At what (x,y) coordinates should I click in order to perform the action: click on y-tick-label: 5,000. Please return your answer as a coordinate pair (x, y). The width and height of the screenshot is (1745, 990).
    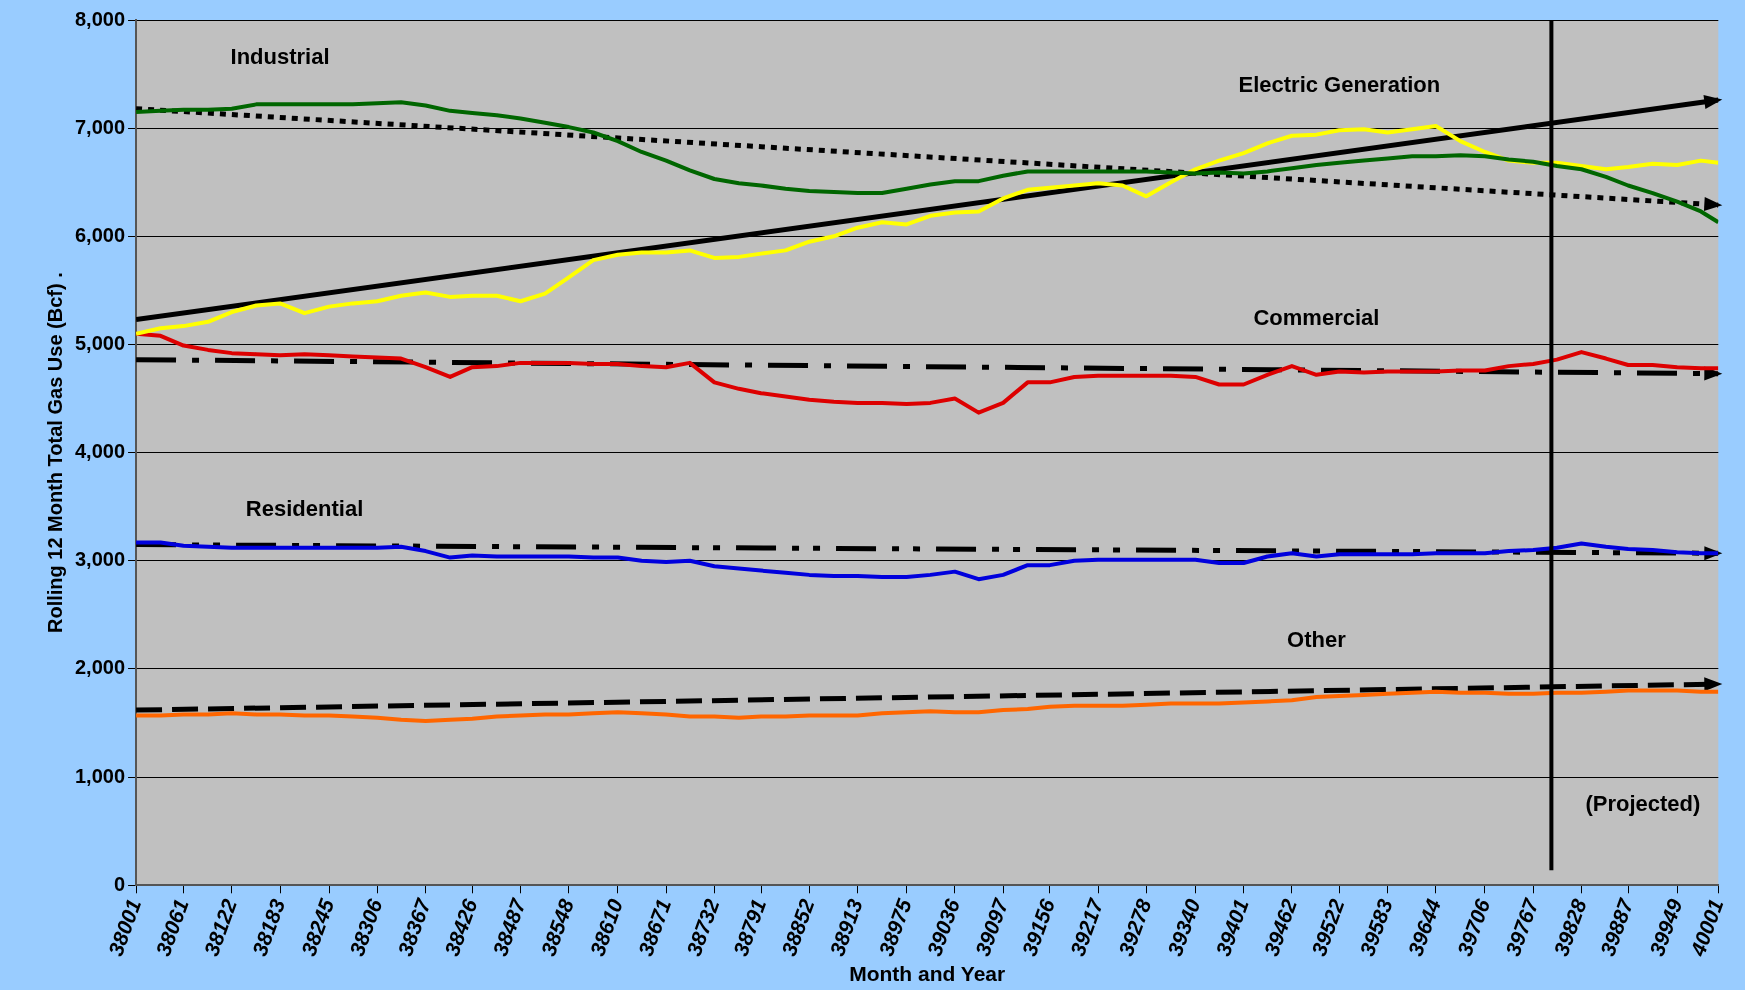
    Looking at the image, I should click on (100, 343).